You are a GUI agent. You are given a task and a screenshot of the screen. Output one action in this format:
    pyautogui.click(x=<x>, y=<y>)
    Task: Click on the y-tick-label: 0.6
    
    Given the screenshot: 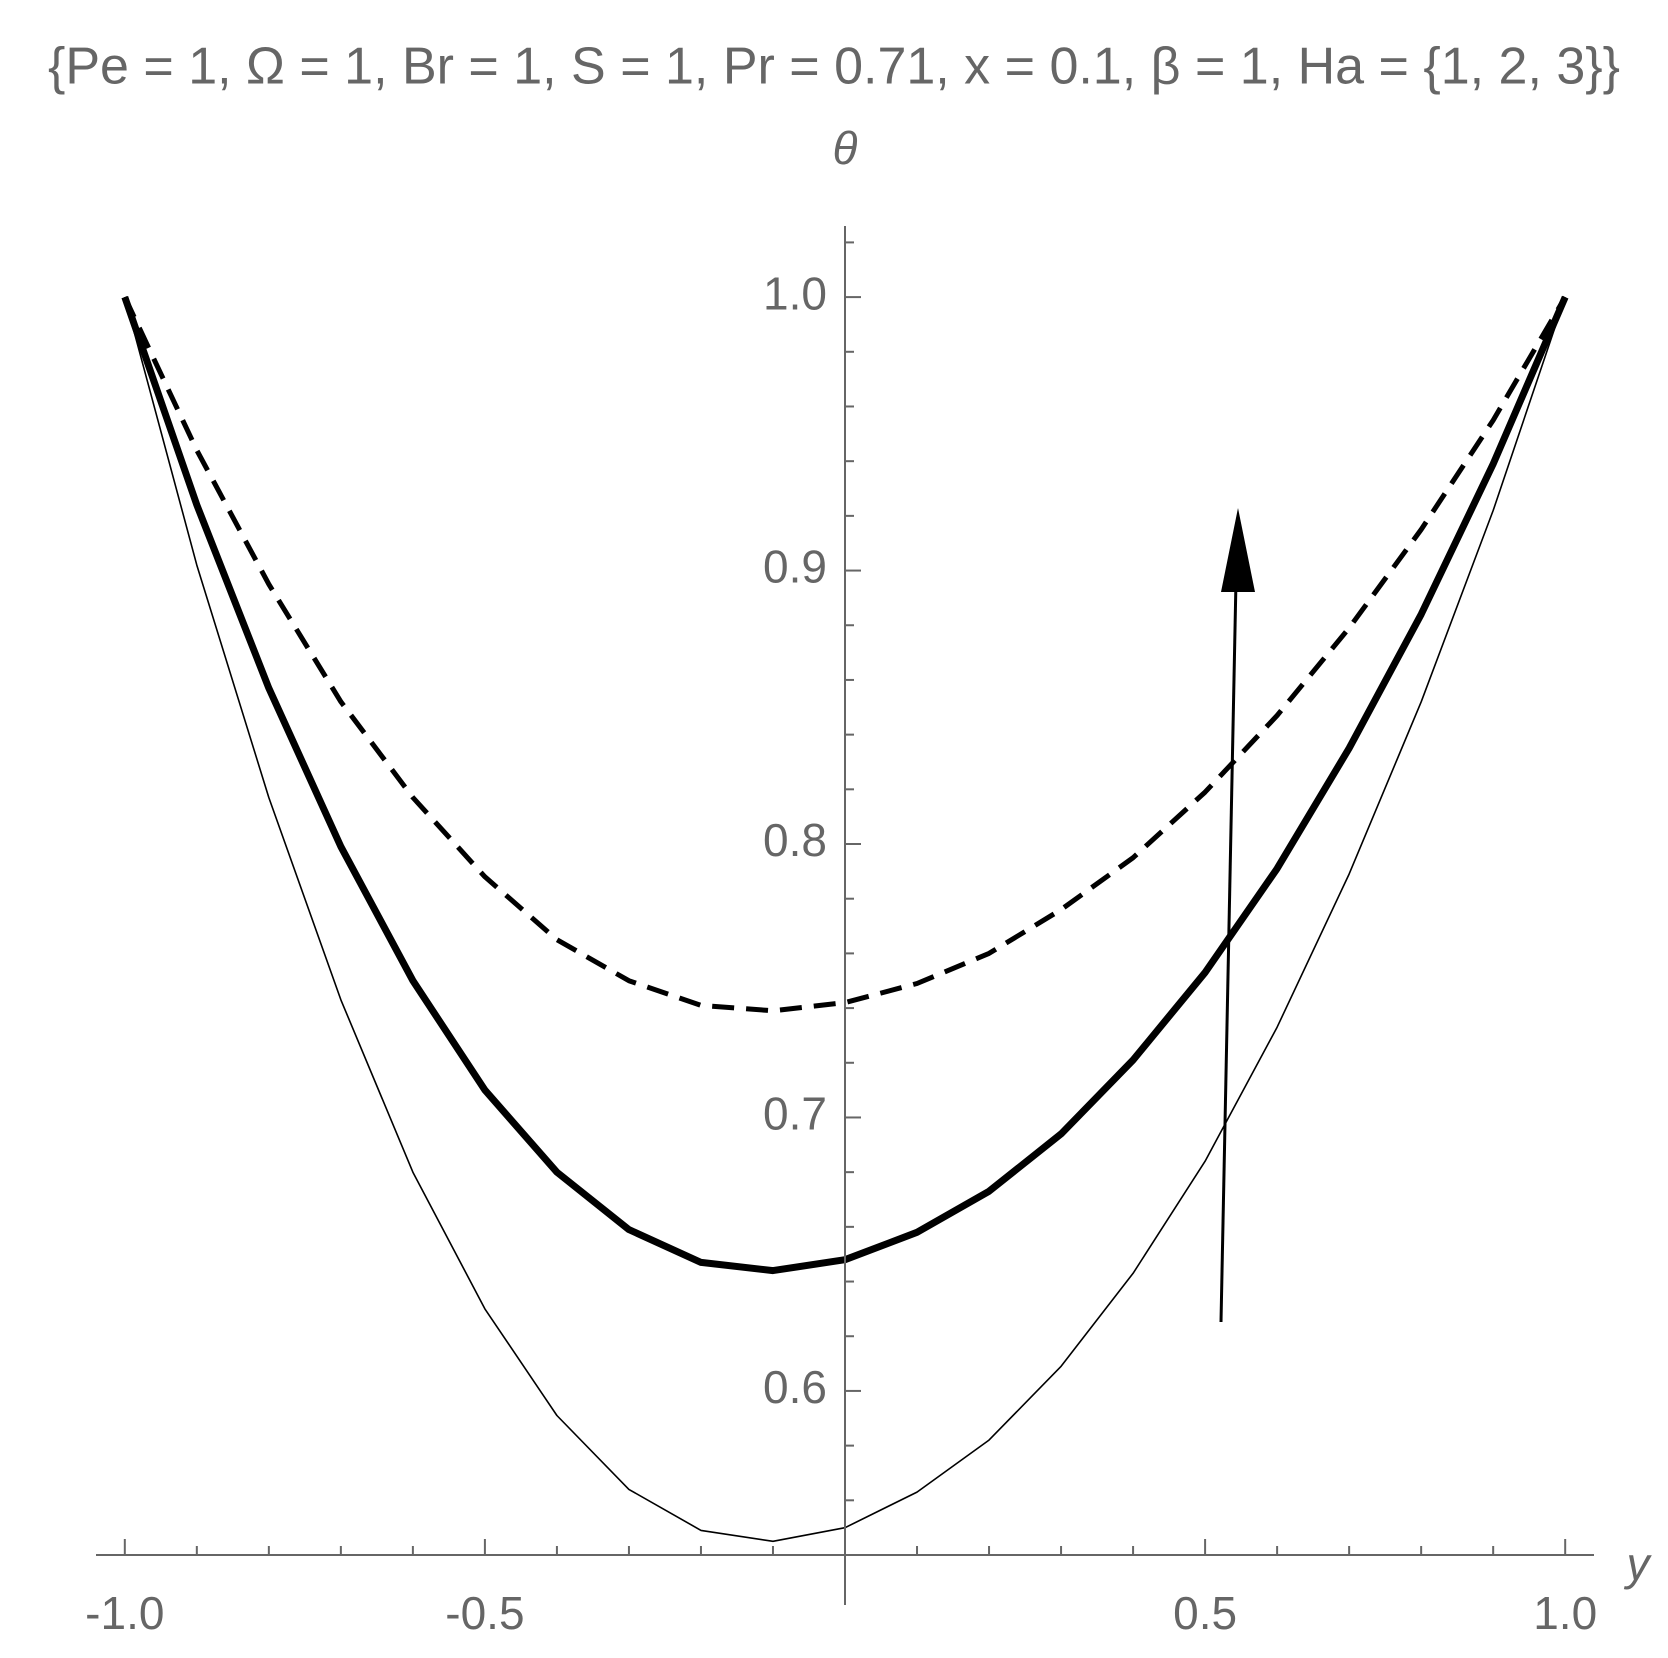 What is the action you would take?
    pyautogui.click(x=795, y=1387)
    